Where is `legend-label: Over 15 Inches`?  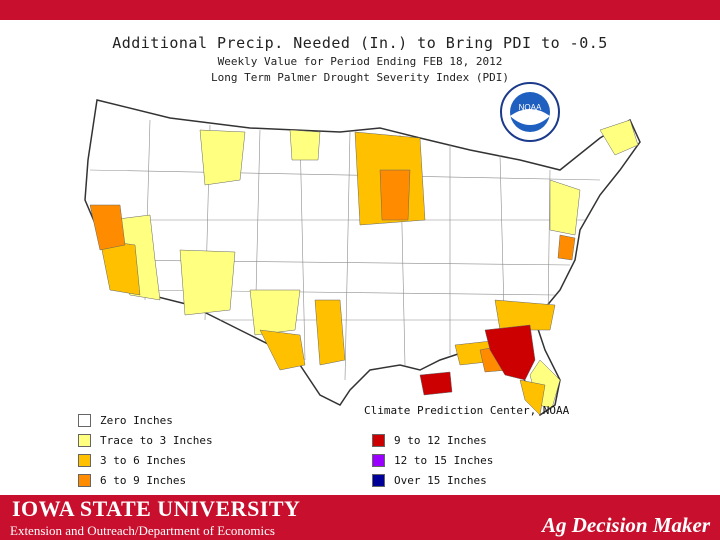 legend-label: Over 15 Inches is located at coordinates (440, 480).